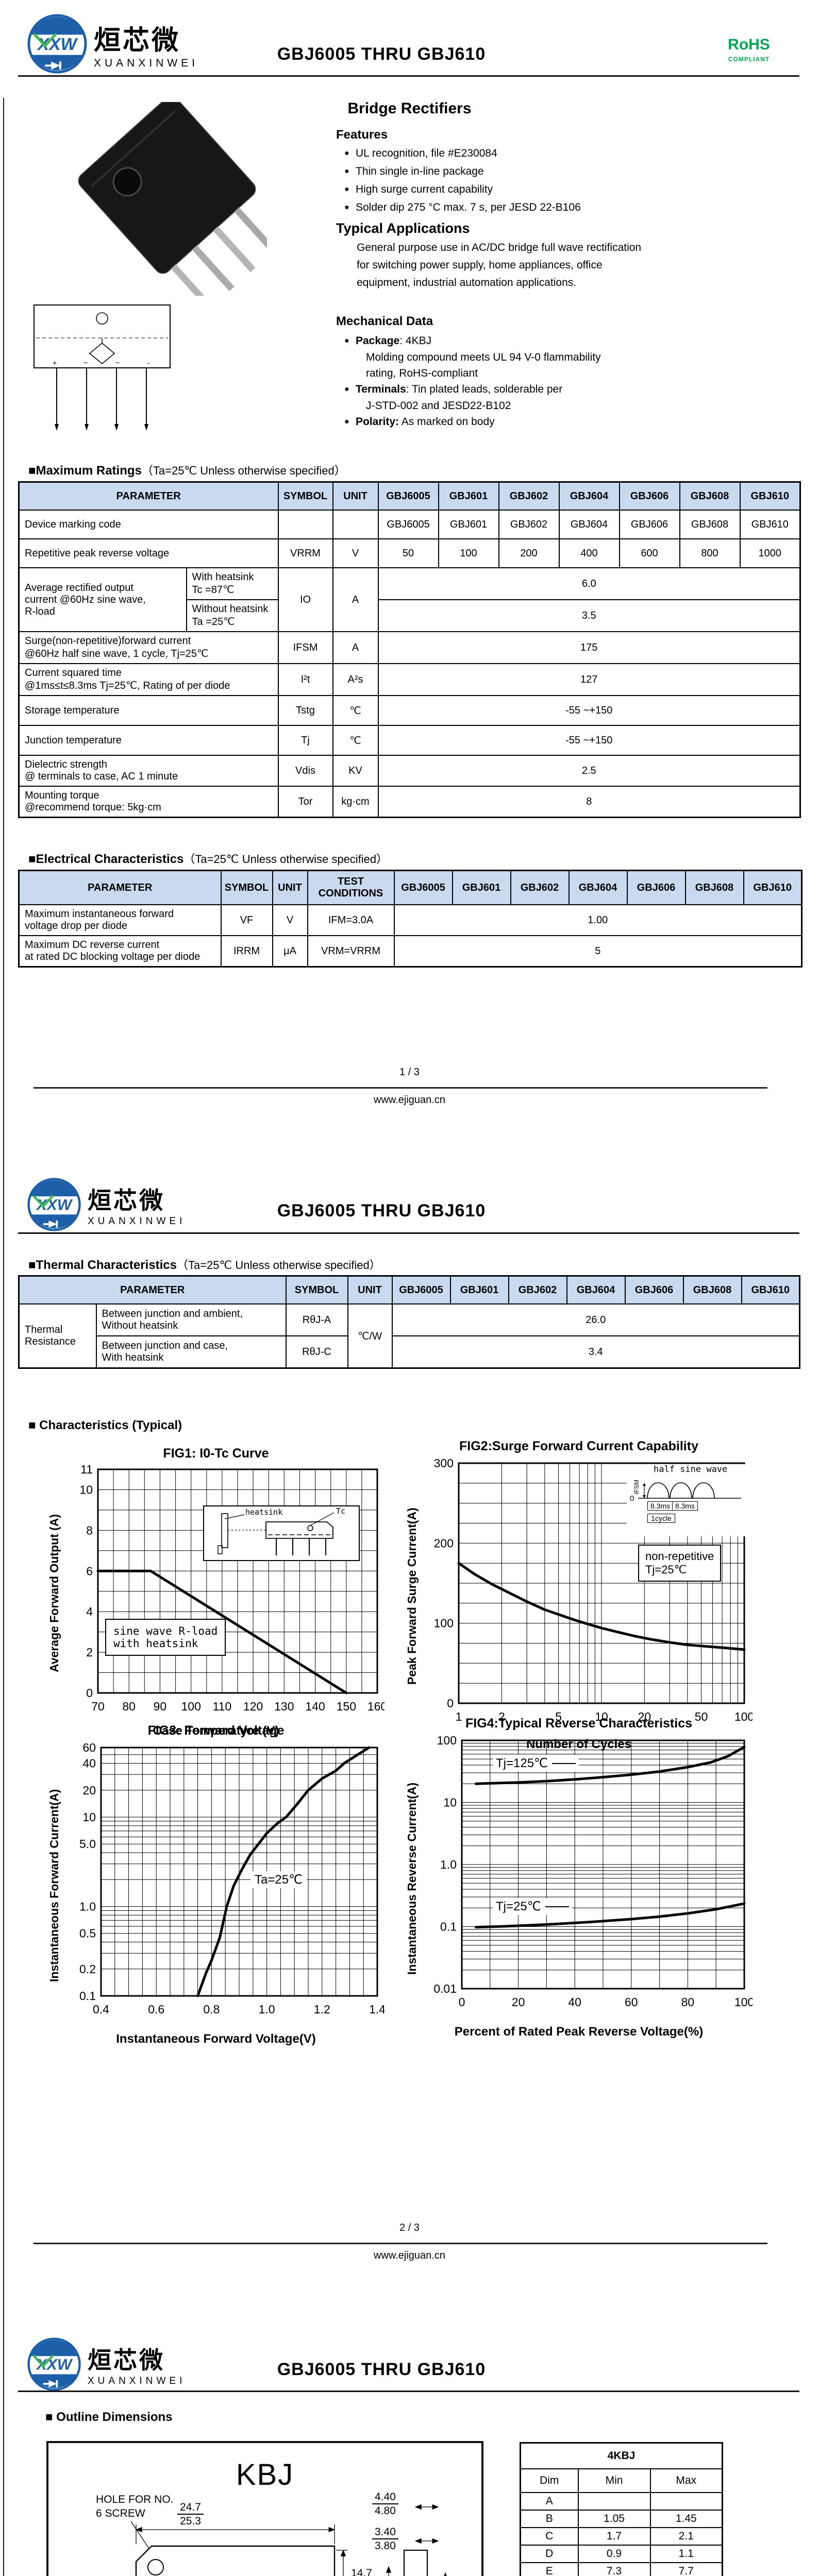 The image size is (819, 2576). What do you see at coordinates (621, 2536) in the screenshot?
I see `table-row: C 1.7 2.1` at bounding box center [621, 2536].